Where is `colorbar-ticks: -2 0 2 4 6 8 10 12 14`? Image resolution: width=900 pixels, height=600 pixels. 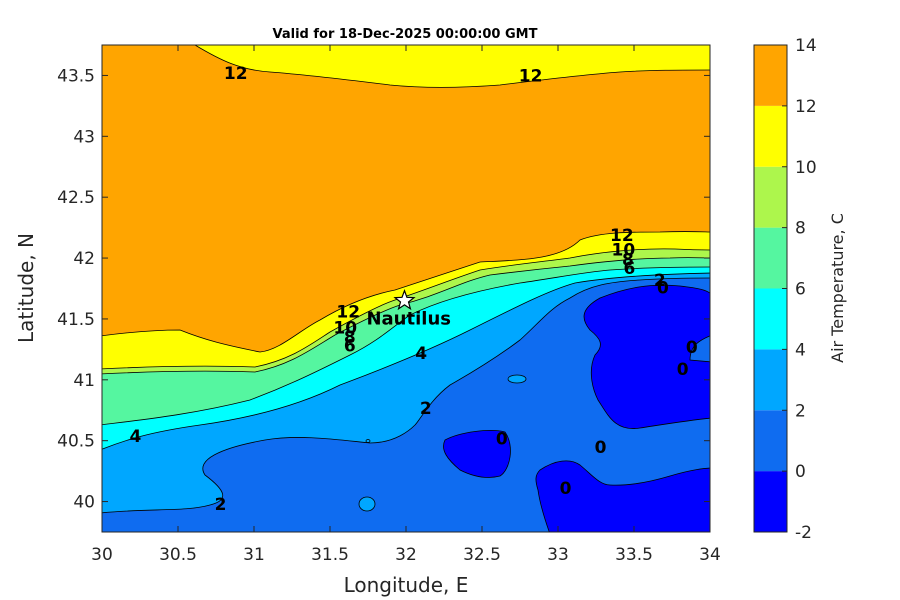
colorbar-ticks: -2 0 2 4 6 8 10 12 14 is located at coordinates (799, 289).